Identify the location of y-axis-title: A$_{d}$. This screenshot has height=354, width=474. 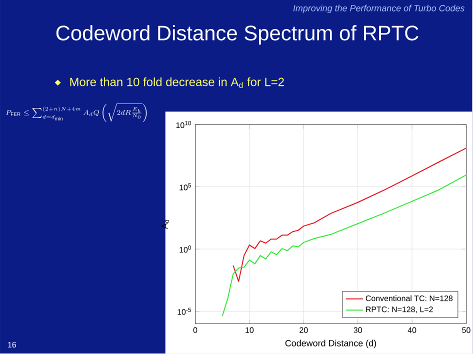
(165, 225).